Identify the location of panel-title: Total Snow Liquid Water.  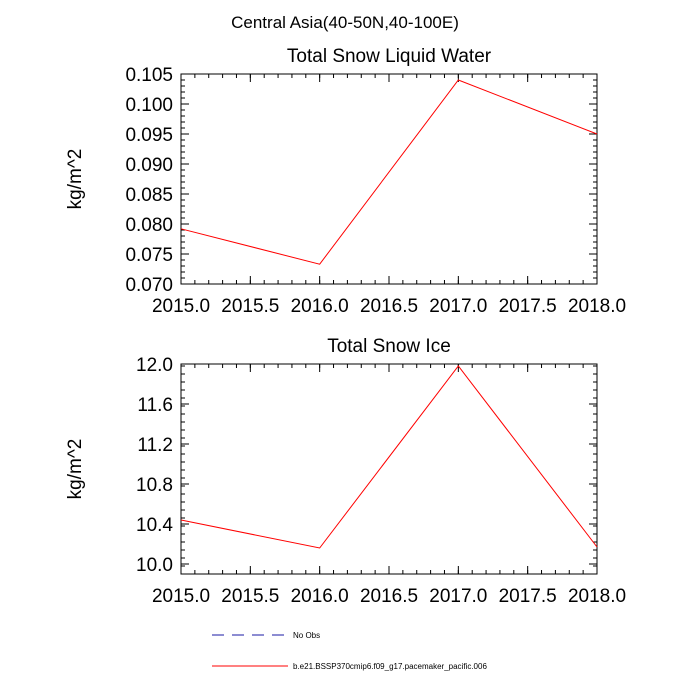
(389, 56).